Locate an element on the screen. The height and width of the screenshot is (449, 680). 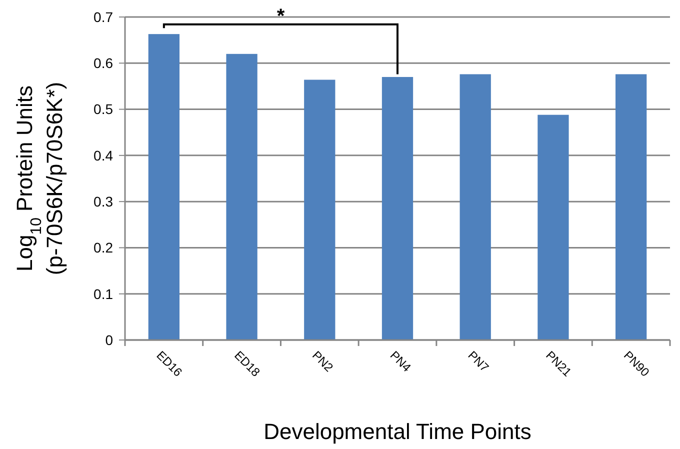
y-tick-label: 0.6 is located at coordinates (104, 63).